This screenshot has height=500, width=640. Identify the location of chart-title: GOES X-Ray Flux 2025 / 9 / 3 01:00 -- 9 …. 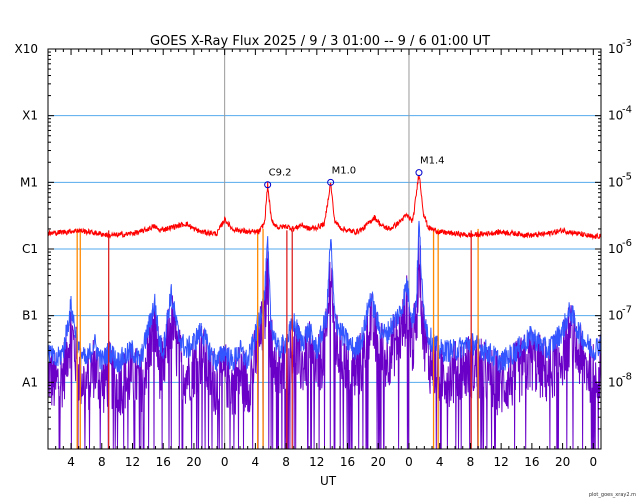
(320, 41).